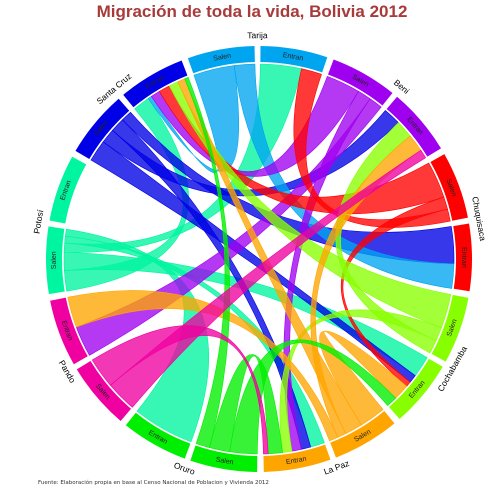 The height and width of the screenshot is (504, 504). Describe the element at coordinates (252, 11) in the screenshot. I see `chart-title: Migración de toda la vida, Bolivia 2012` at that location.